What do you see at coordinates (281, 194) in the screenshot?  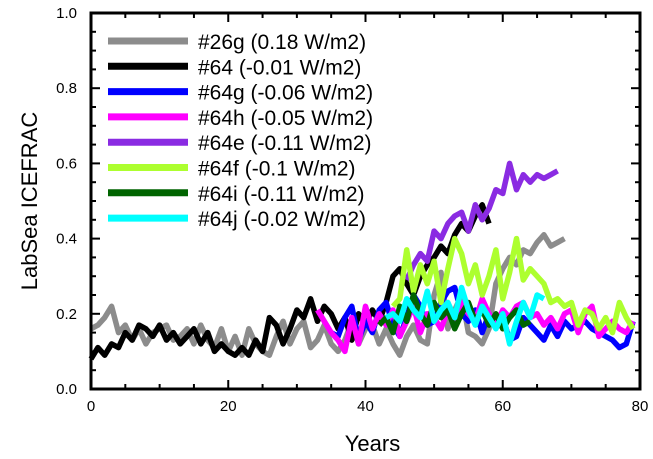 I see `legend-label: #64i (-0.11 W/m2)` at bounding box center [281, 194].